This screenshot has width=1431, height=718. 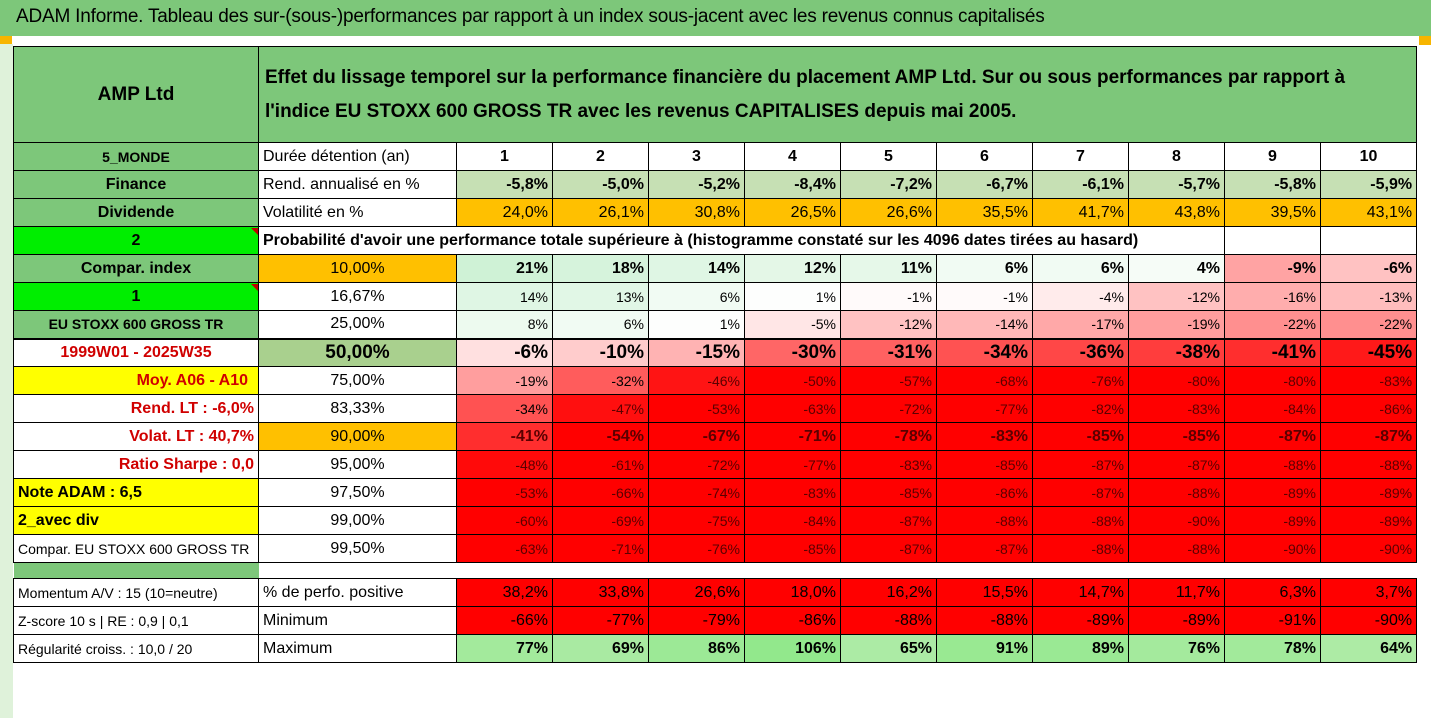 What do you see at coordinates (1080, 184) in the screenshot?
I see `rend-cell: -6,1%` at bounding box center [1080, 184].